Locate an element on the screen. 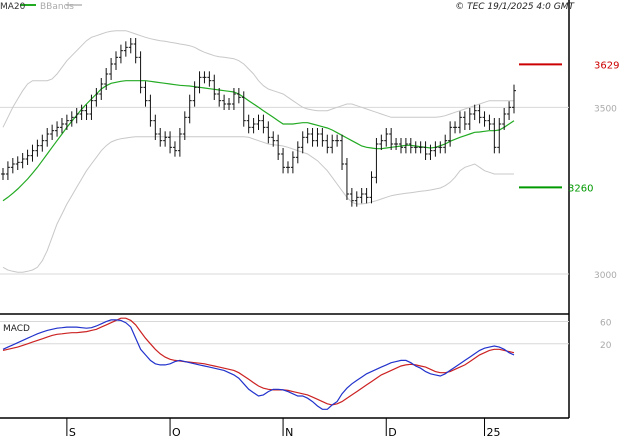  ma-legend-swatch is located at coordinates (28, 5).